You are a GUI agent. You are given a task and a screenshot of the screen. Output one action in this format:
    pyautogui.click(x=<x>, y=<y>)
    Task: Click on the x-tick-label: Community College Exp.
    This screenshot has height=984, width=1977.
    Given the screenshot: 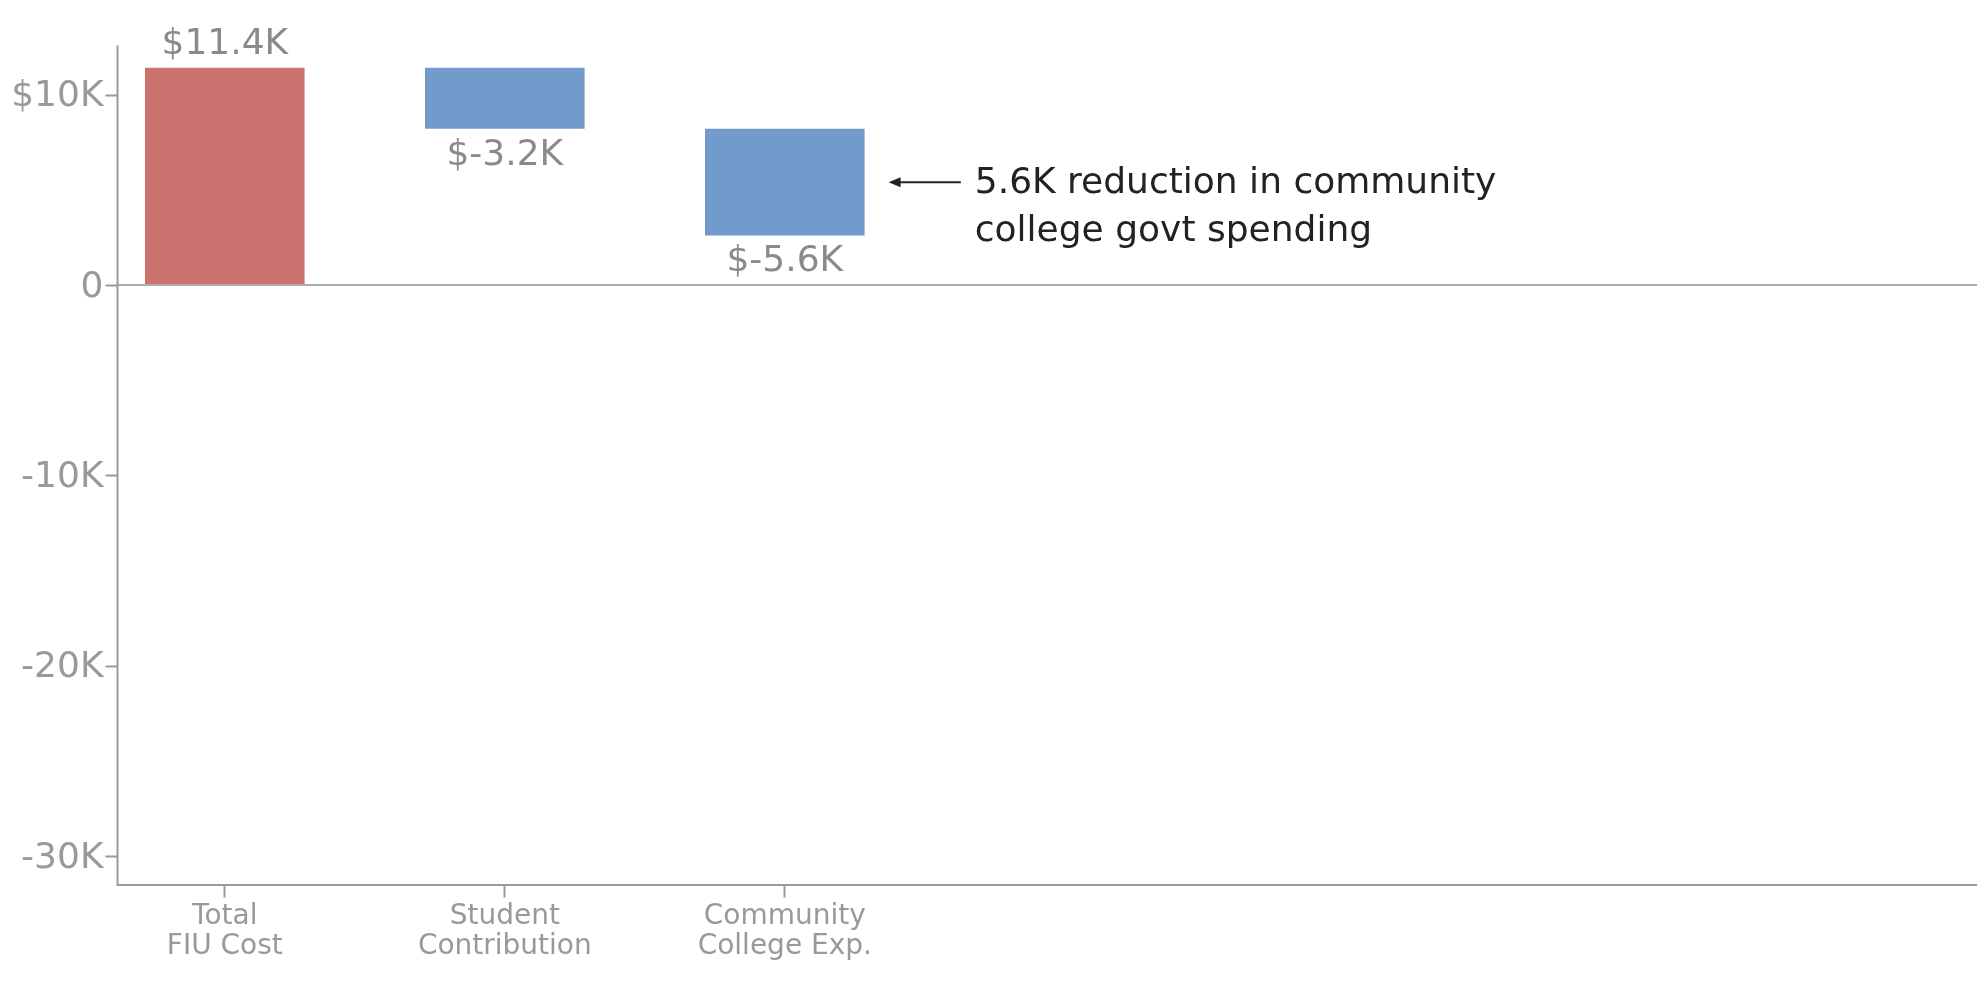 What is the action you would take?
    pyautogui.click(x=784, y=929)
    